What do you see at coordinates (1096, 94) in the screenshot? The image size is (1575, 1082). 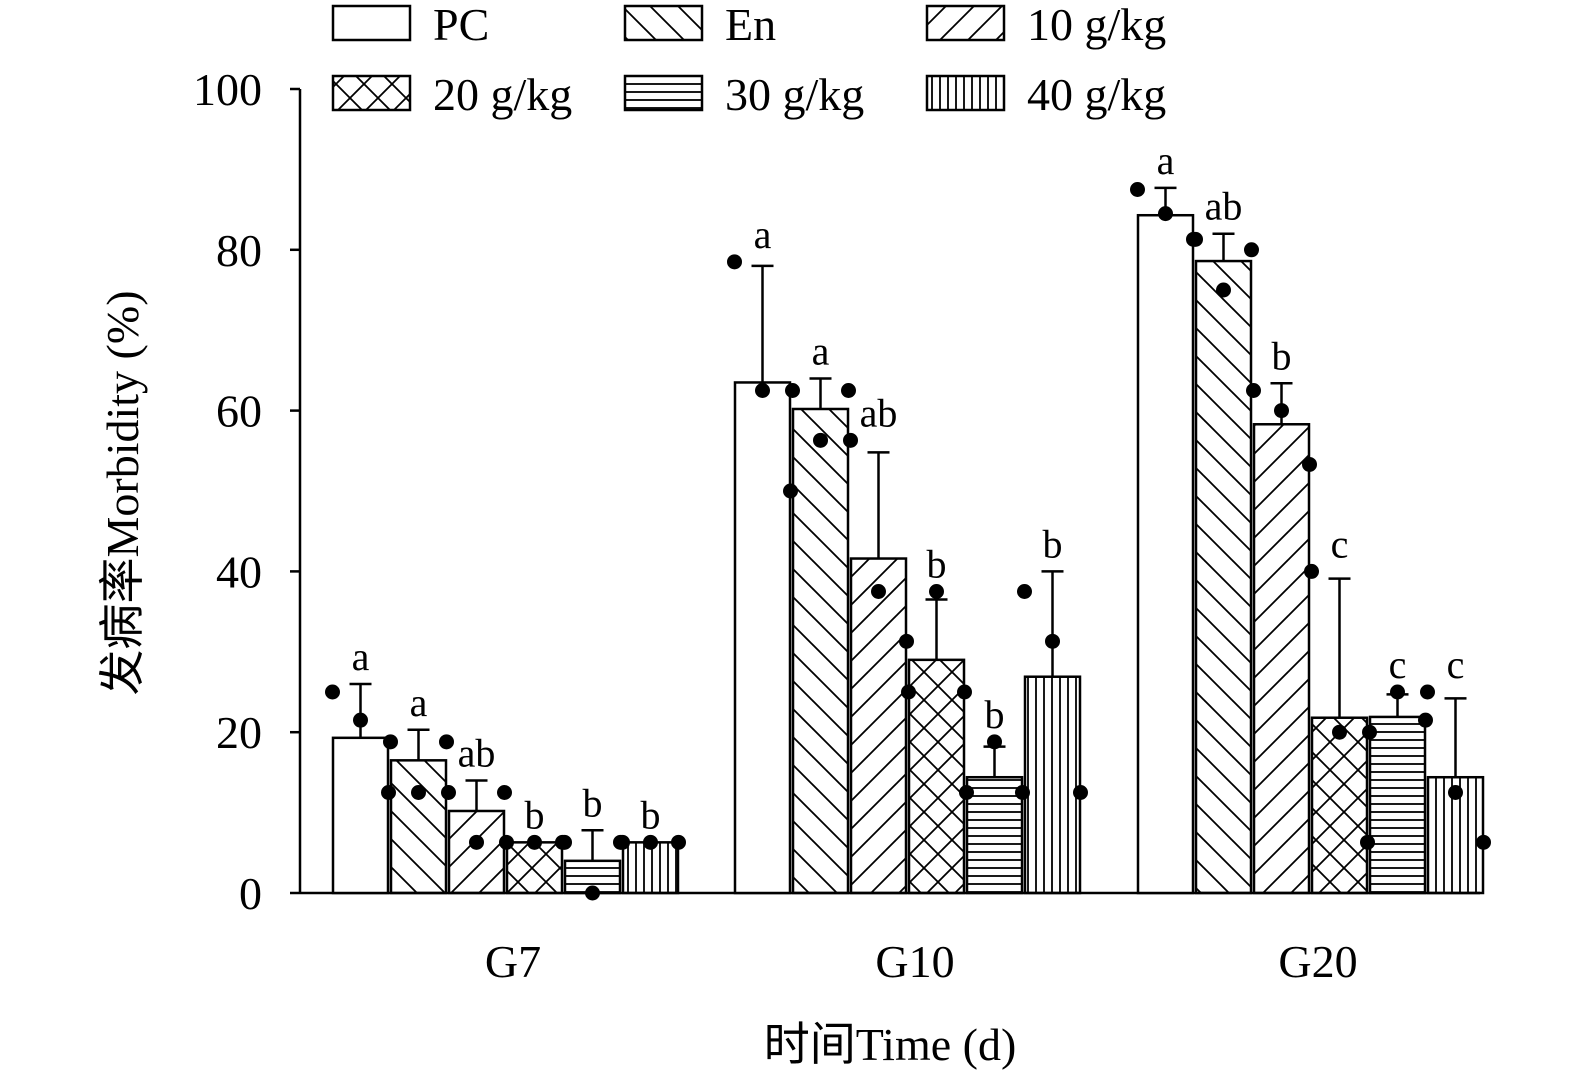 I see `legend-label: 40 g/kg` at bounding box center [1096, 94].